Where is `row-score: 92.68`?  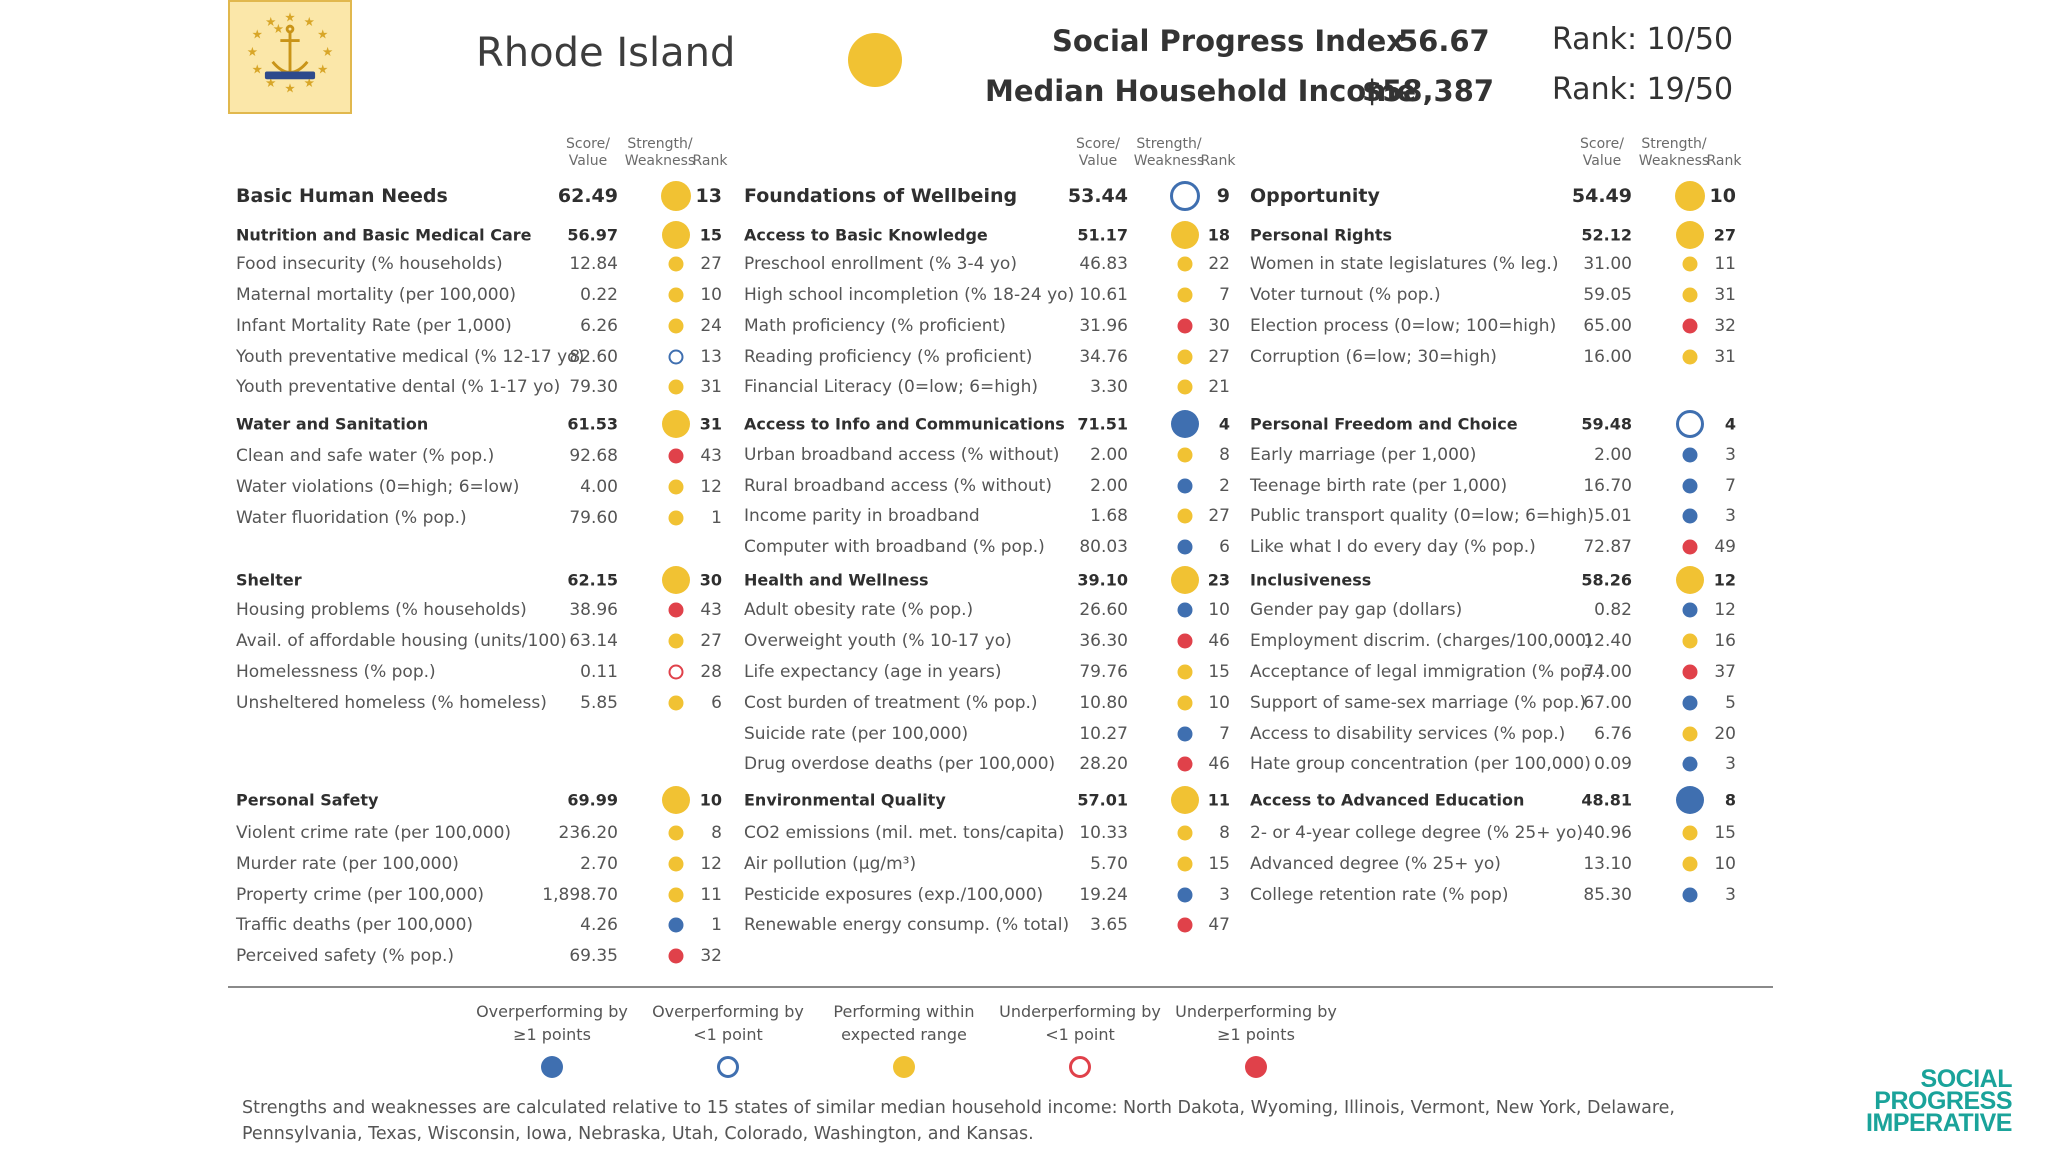
row-score: 92.68 is located at coordinates (593, 456).